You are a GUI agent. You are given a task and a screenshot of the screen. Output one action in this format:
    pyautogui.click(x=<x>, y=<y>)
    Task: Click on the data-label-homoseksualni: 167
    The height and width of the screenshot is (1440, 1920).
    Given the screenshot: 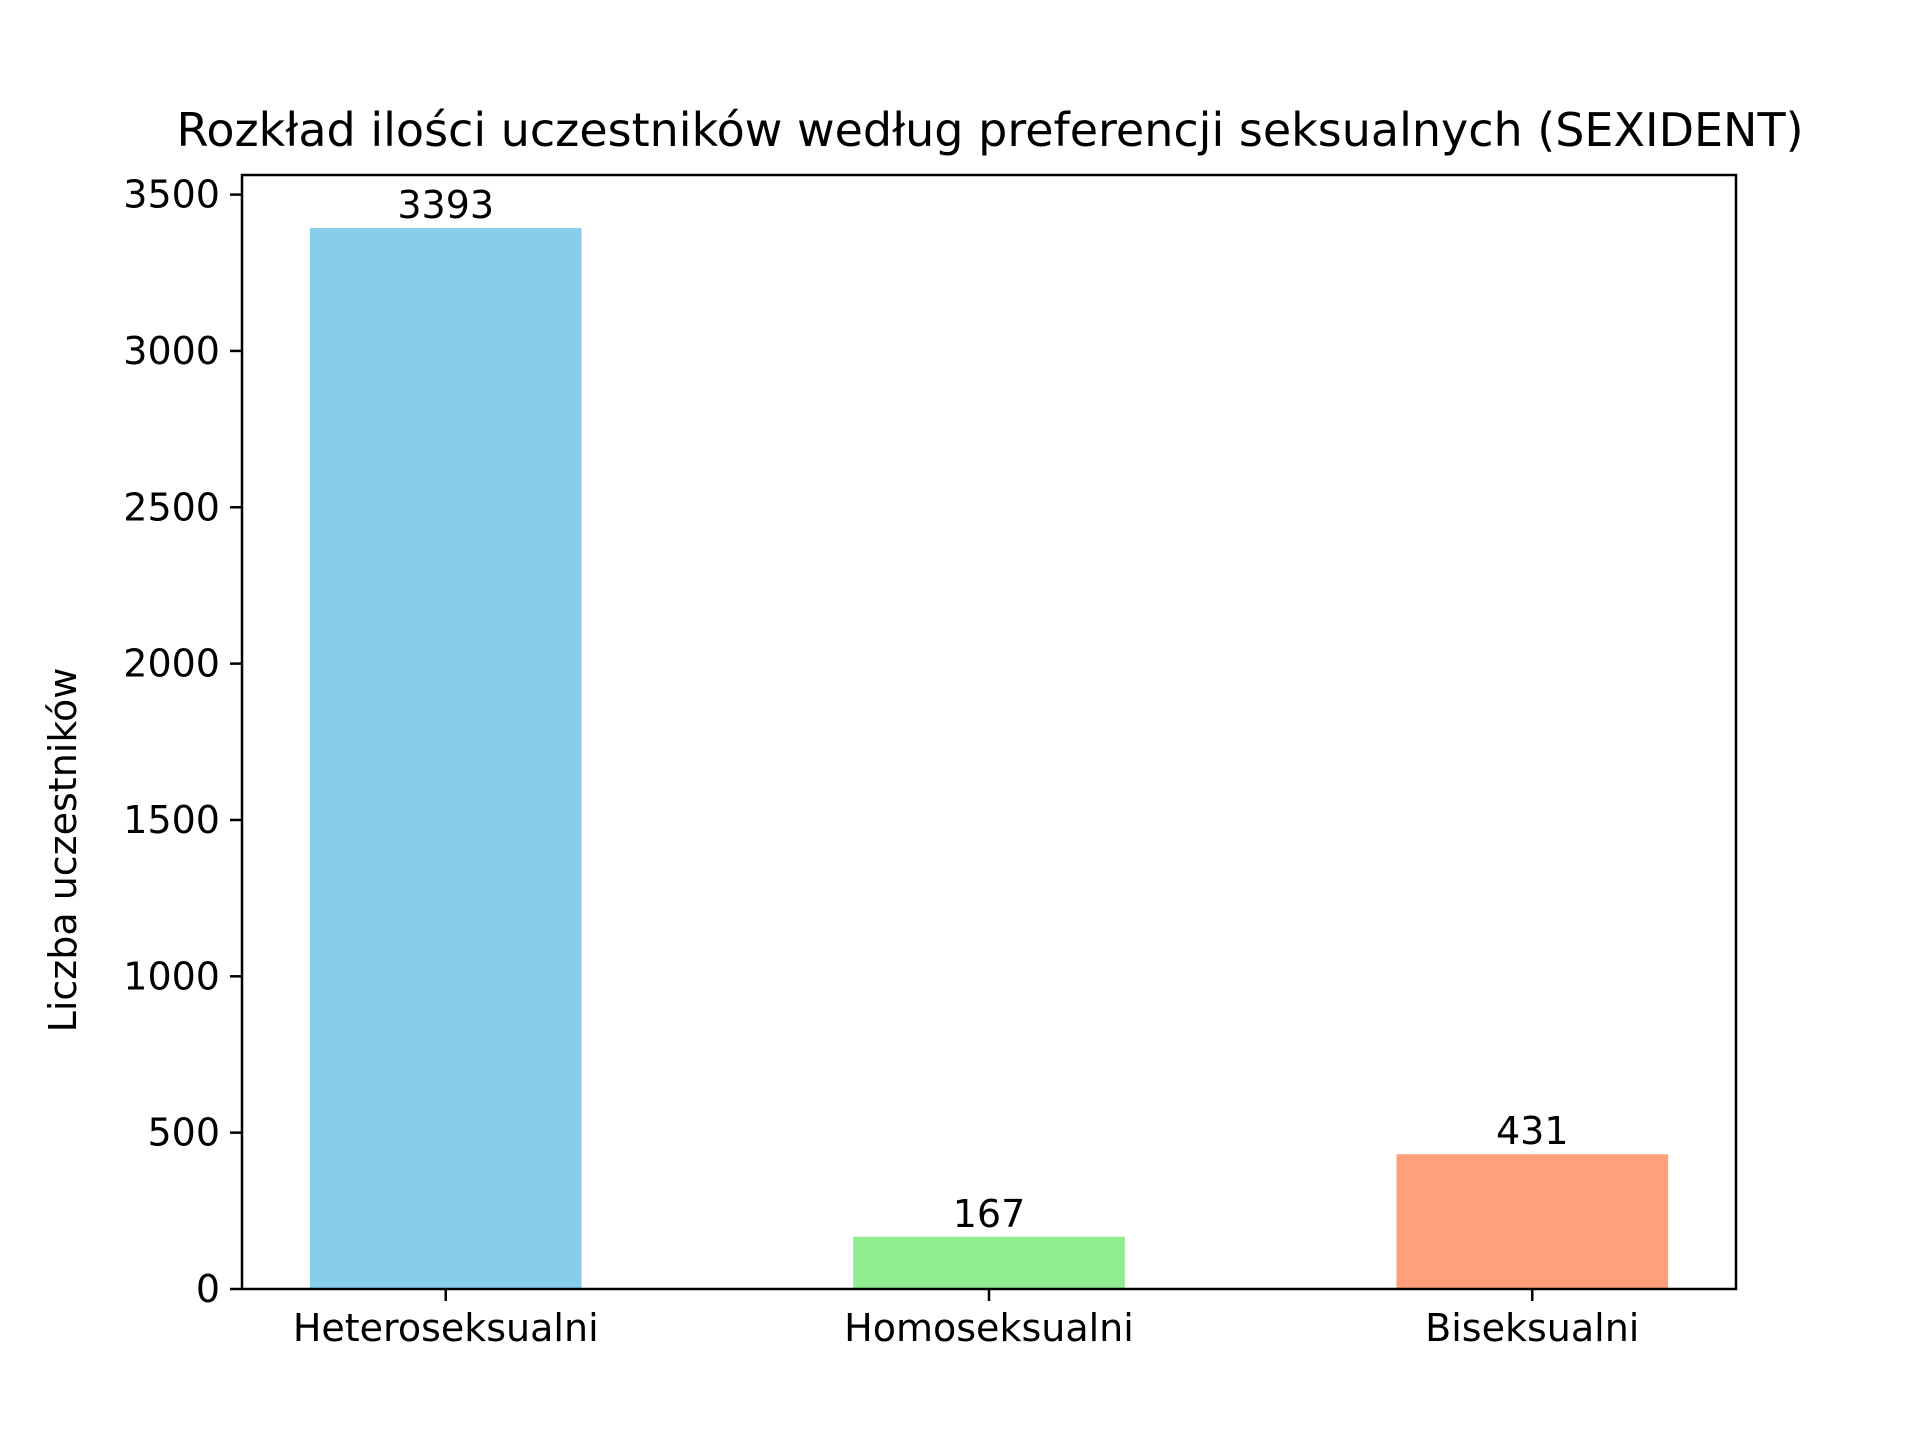 What is the action you would take?
    pyautogui.click(x=989, y=1214)
    